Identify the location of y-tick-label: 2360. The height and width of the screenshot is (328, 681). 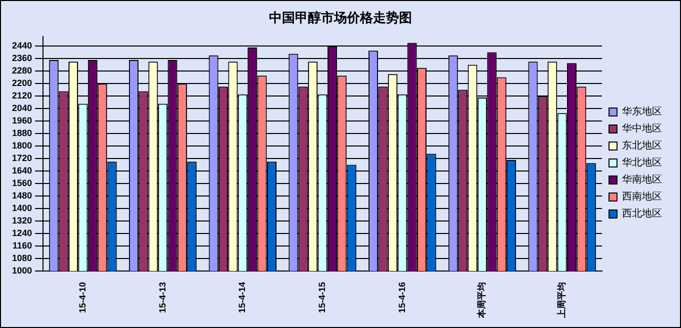
(22, 57).